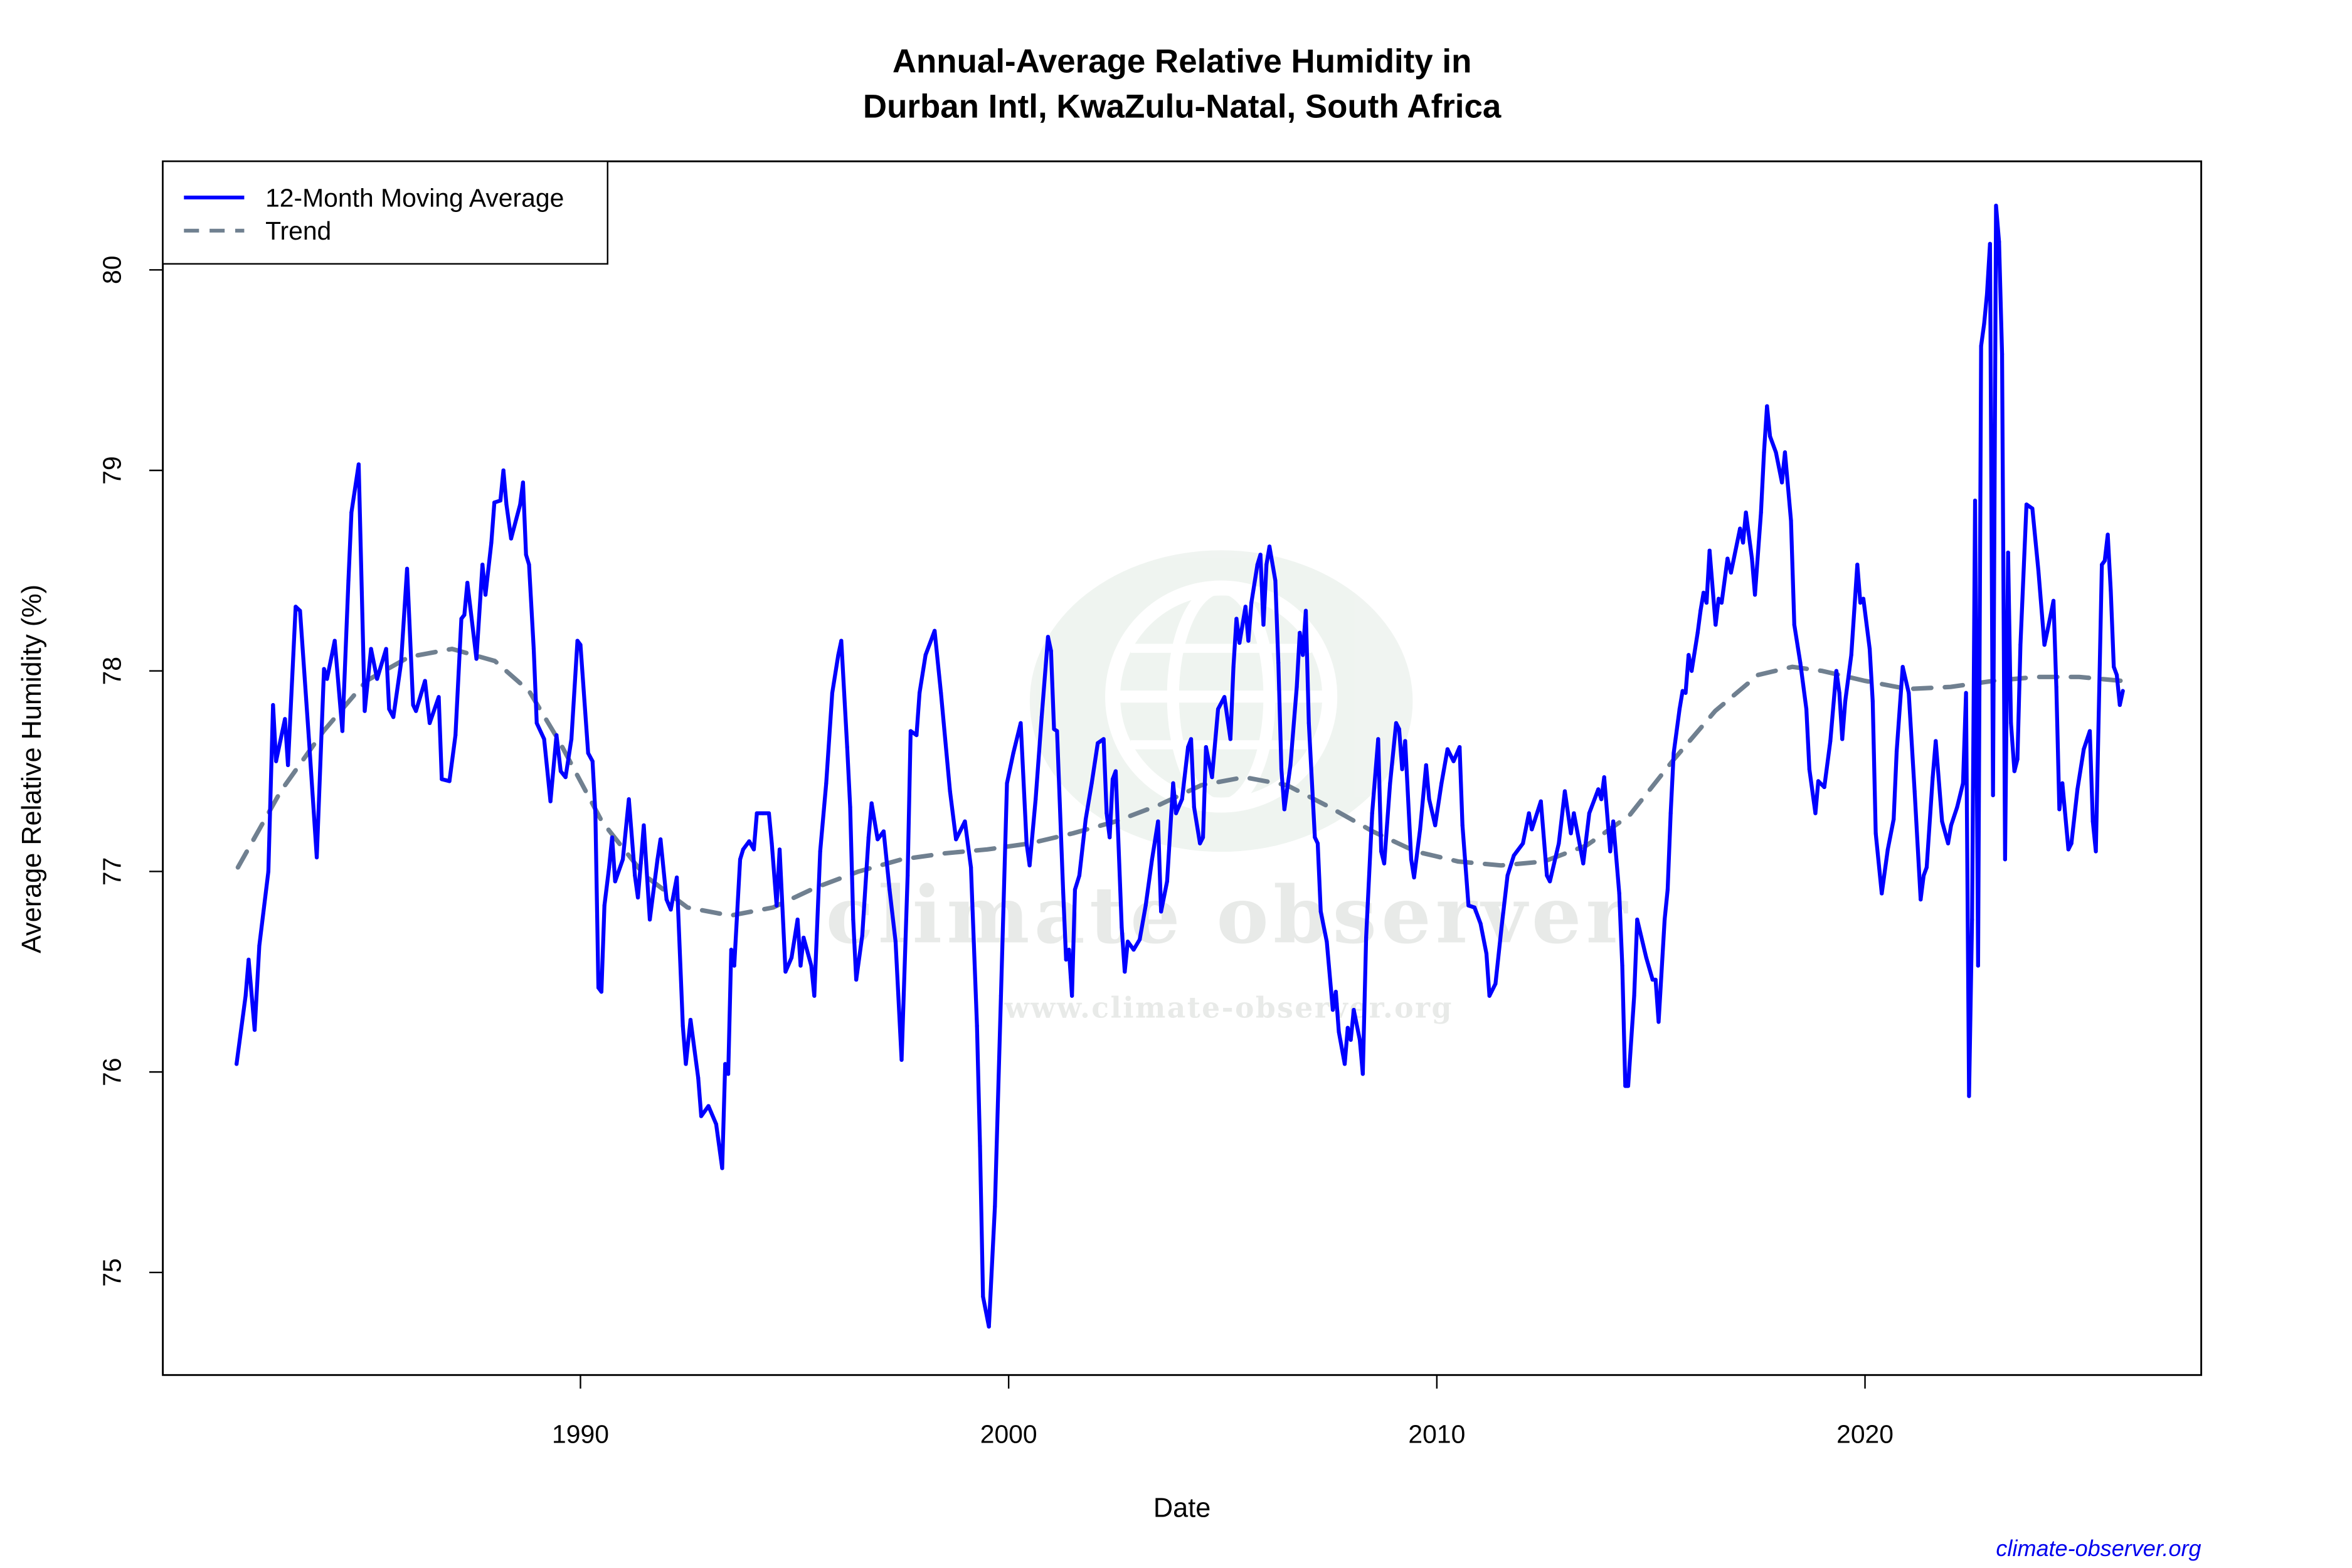  Describe the element at coordinates (2098, 1548) in the screenshot. I see `credit-link: climate-observer.org` at that location.